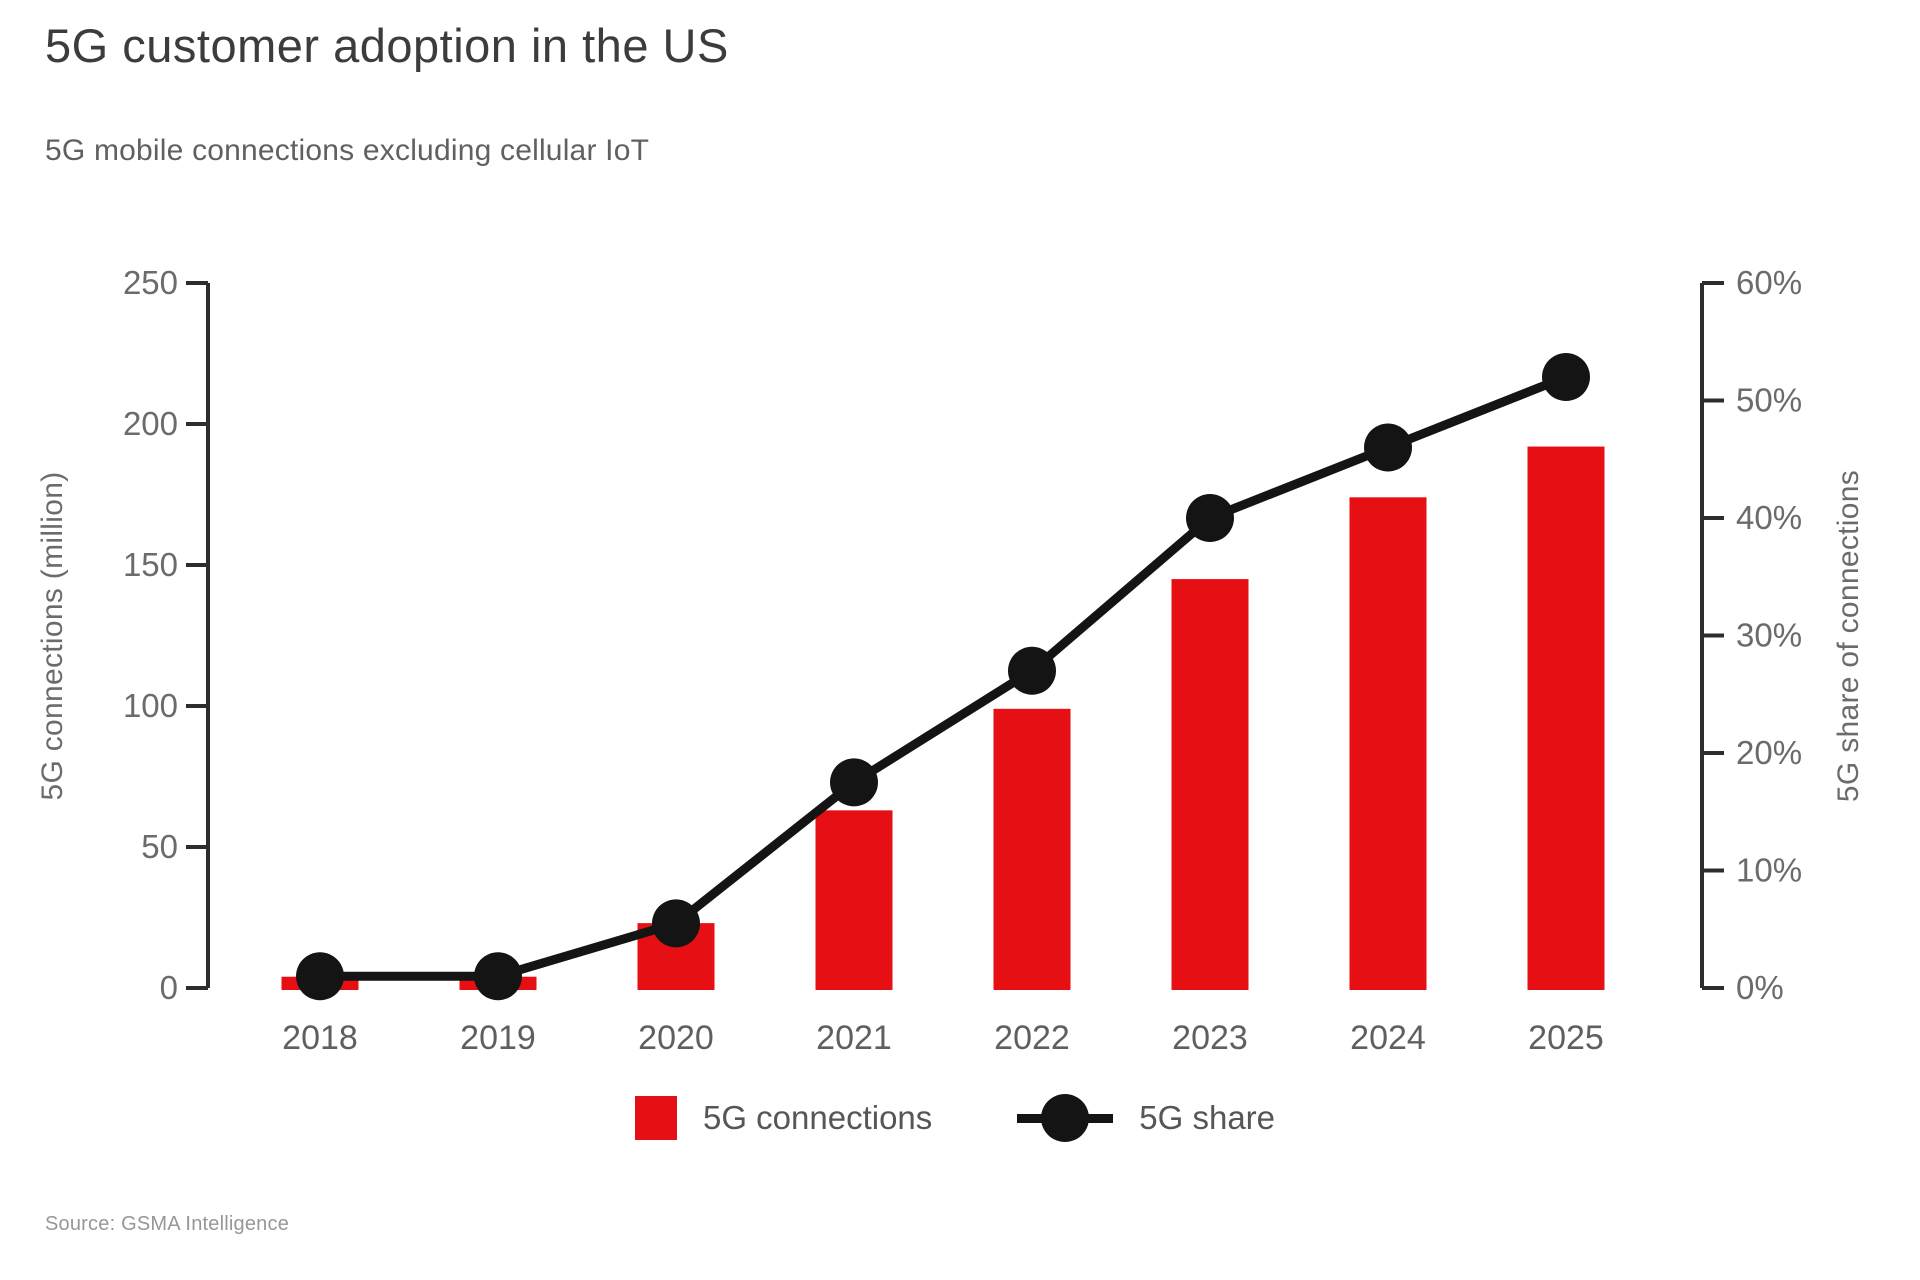 This screenshot has height=1280, width=1920. Describe the element at coordinates (1769, 282) in the screenshot. I see `right-axis-tick-label: 60%` at that location.